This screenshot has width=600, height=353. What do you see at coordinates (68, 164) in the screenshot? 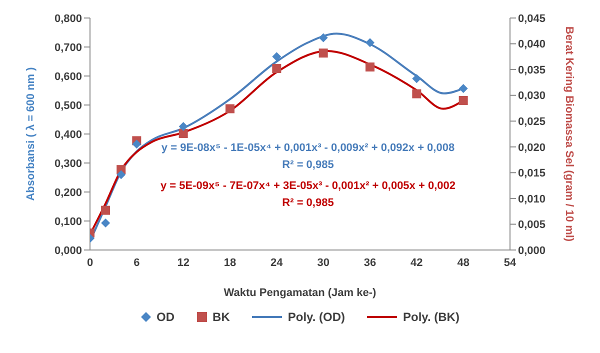
I see `y-tick-label: 0,300` at bounding box center [68, 164].